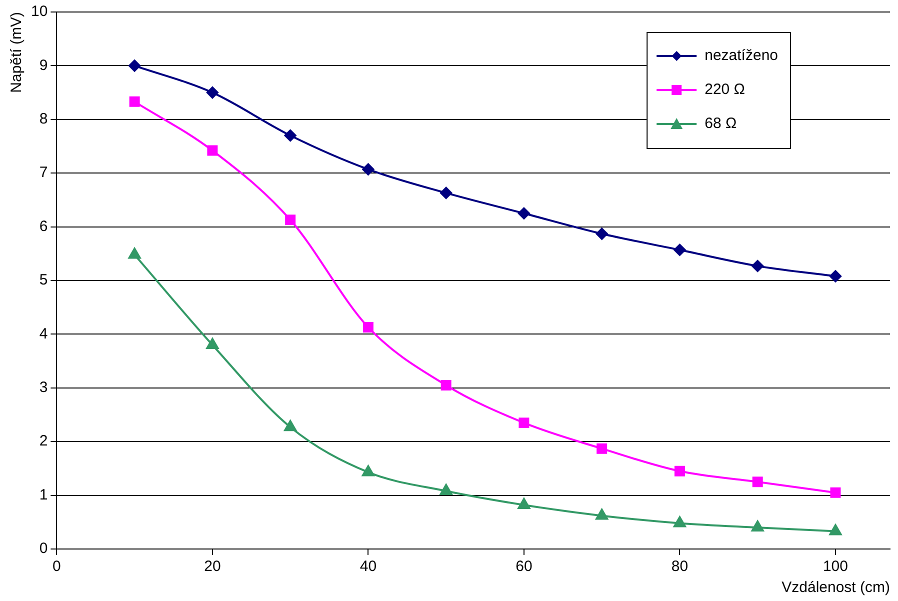 The height and width of the screenshot is (601, 898). Describe the element at coordinates (43, 495) in the screenshot. I see `y-tick-label: 1` at that location.